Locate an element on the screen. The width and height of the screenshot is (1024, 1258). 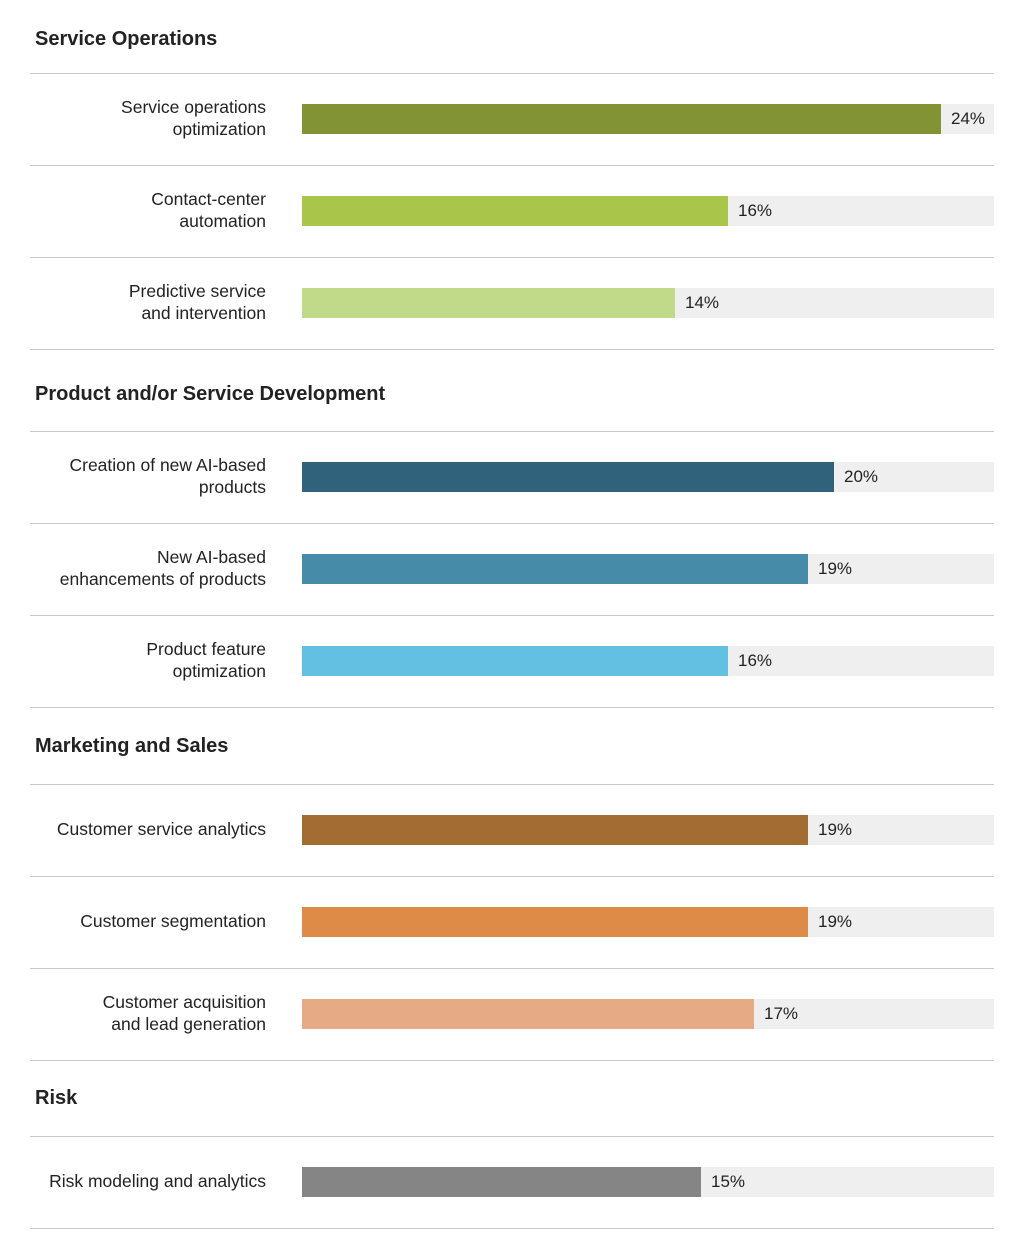
bar-label-line: Customer service analytics is located at coordinates (161, 829).